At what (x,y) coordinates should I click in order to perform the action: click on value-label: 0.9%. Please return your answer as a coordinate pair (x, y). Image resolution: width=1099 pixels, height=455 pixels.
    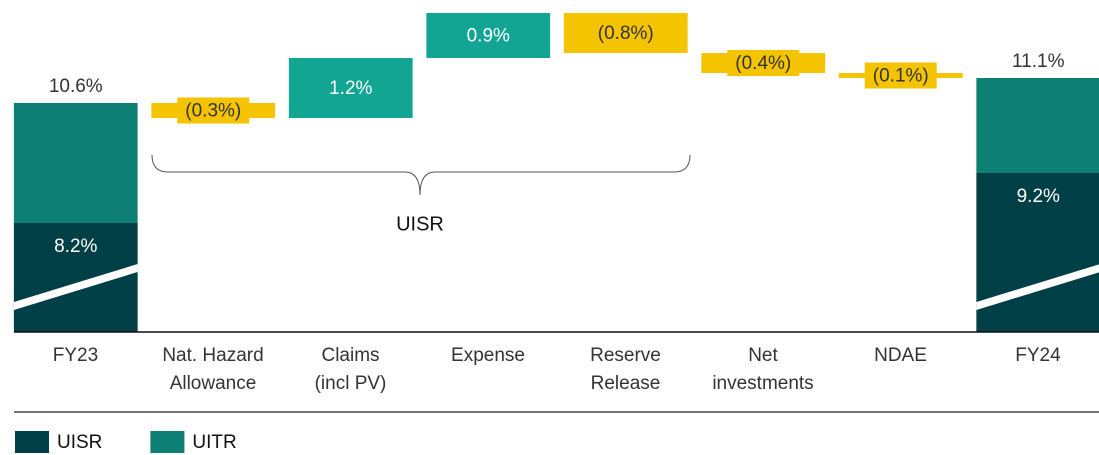
    Looking at the image, I should click on (488, 36).